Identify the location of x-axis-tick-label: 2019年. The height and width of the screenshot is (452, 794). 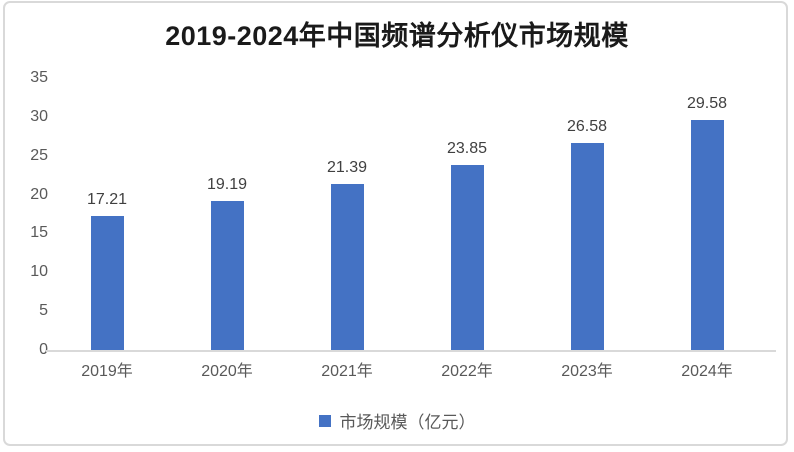
(107, 371).